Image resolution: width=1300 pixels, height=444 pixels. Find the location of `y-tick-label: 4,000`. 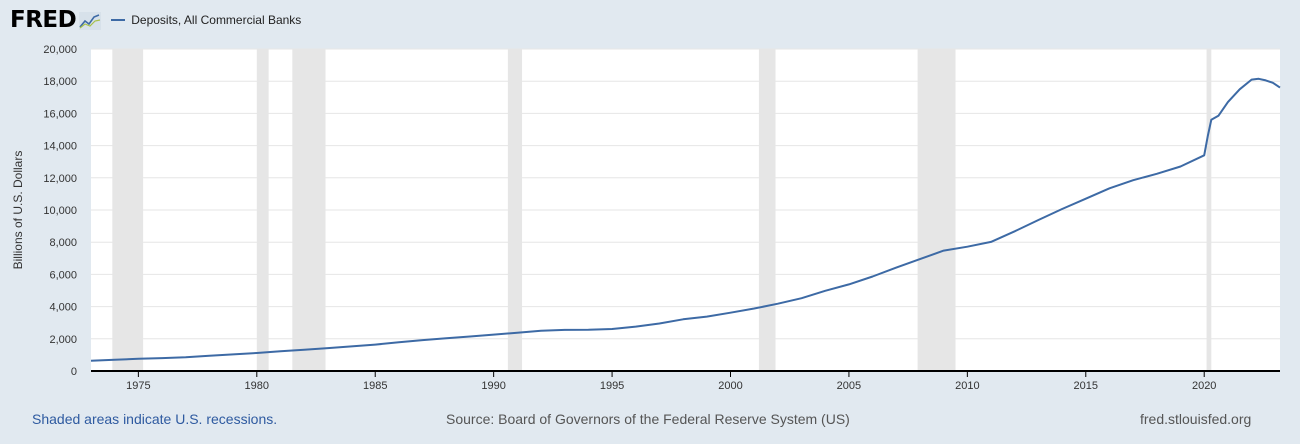

y-tick-label: 4,000 is located at coordinates (63, 308).